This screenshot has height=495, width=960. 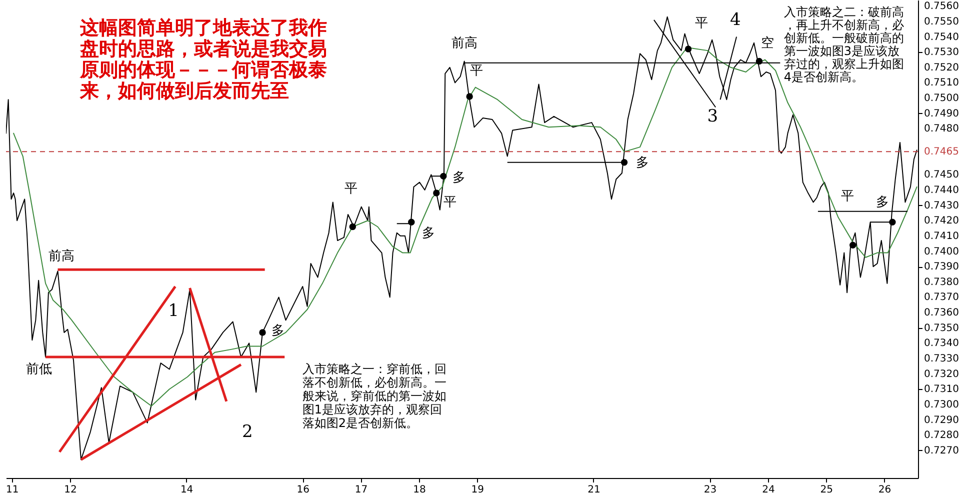 I want to click on y-tick-label: 0.7440, so click(x=941, y=190).